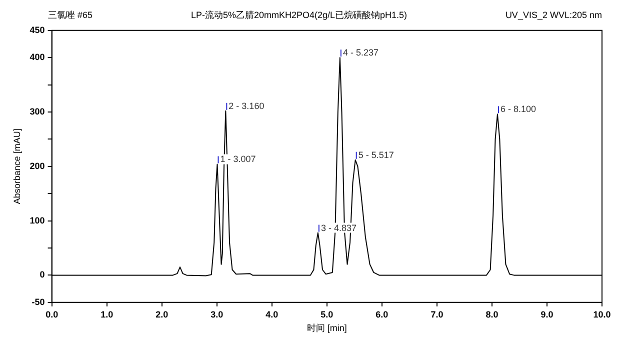  Describe the element at coordinates (52, 314) in the screenshot. I see `x-tick-label: 0.0` at that location.